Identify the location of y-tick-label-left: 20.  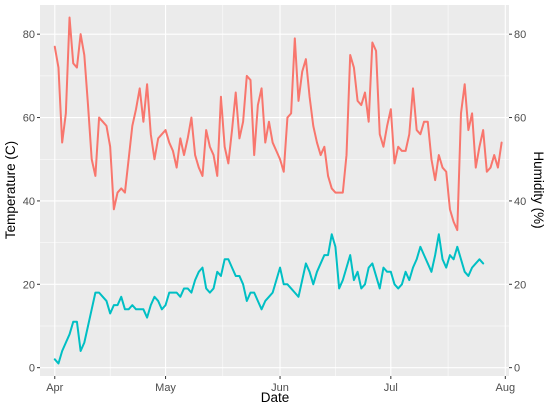
(29, 285).